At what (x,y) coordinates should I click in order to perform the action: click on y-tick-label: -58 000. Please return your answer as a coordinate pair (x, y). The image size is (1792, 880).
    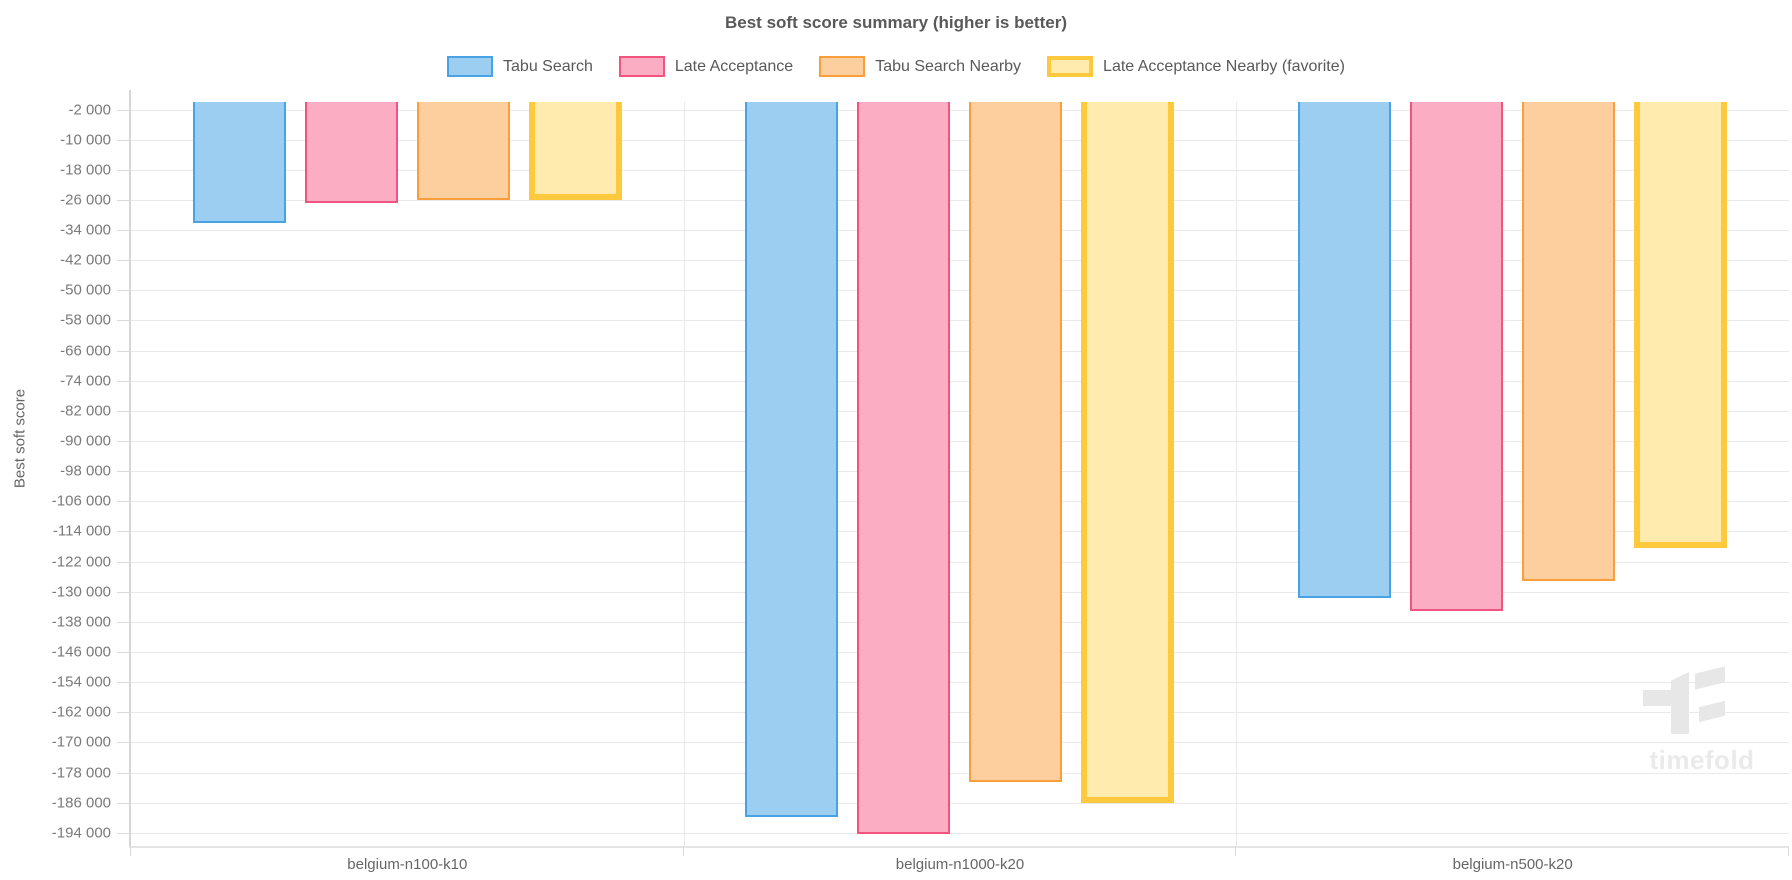
    Looking at the image, I should click on (85, 320).